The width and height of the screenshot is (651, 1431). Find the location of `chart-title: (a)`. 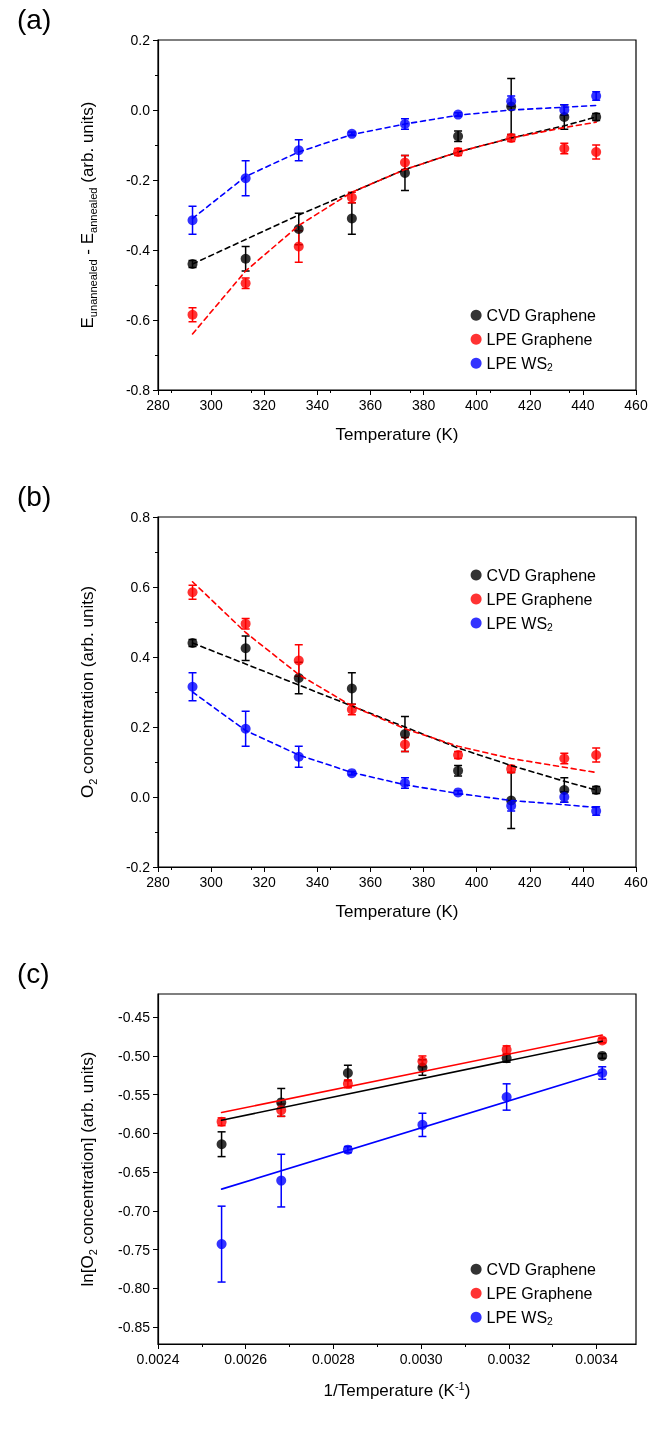

chart-title: (a) is located at coordinates (34, 19).